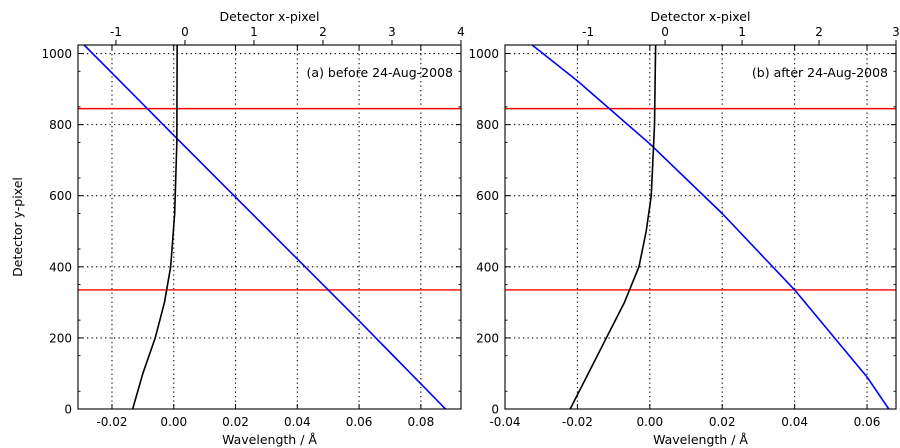 This screenshot has width=900, height=448. Describe the element at coordinates (504, 422) in the screenshot. I see `x-tick-label: -0.04` at that location.